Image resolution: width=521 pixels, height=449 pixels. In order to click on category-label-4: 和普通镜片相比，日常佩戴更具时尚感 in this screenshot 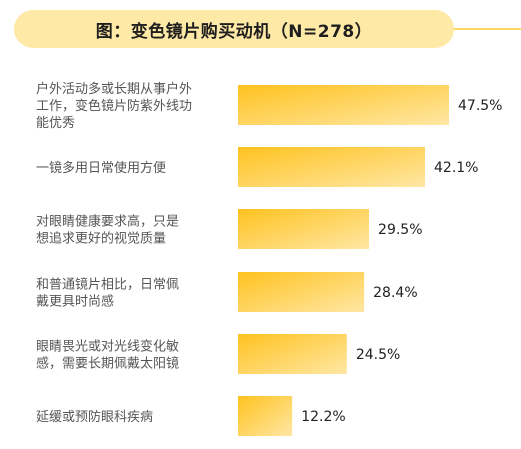, I will do `click(107, 294)`.